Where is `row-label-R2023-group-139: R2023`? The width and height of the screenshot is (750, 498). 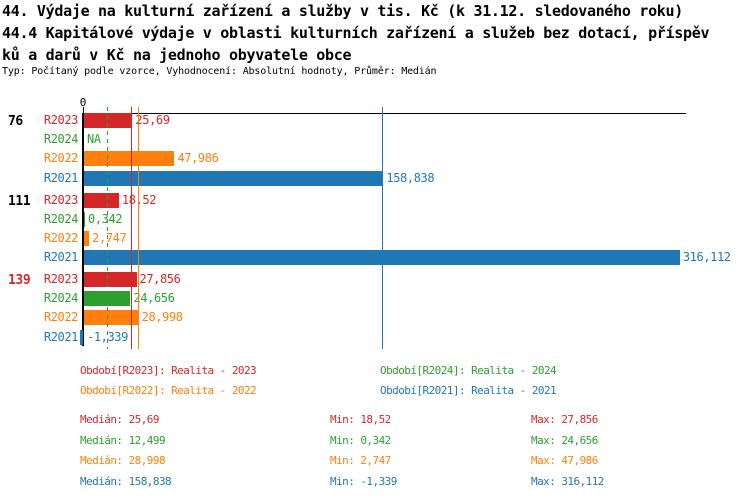
row-label-R2023-group-139: R2023 is located at coordinates (61, 279).